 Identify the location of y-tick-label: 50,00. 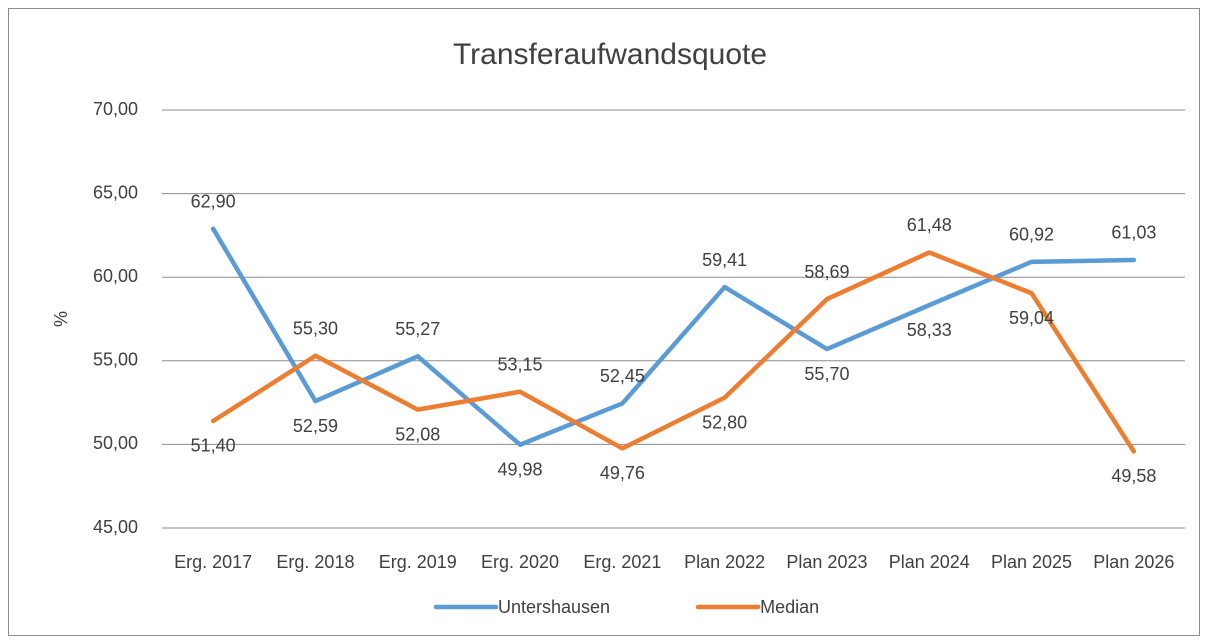
(115, 443).